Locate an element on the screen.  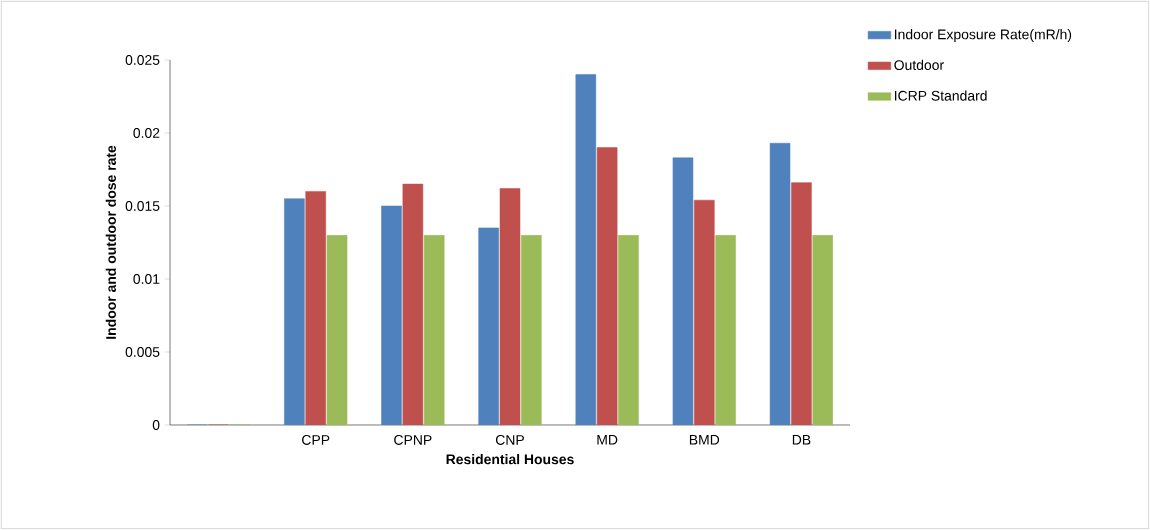
y-tick-label: 0.005 is located at coordinates (142, 352).